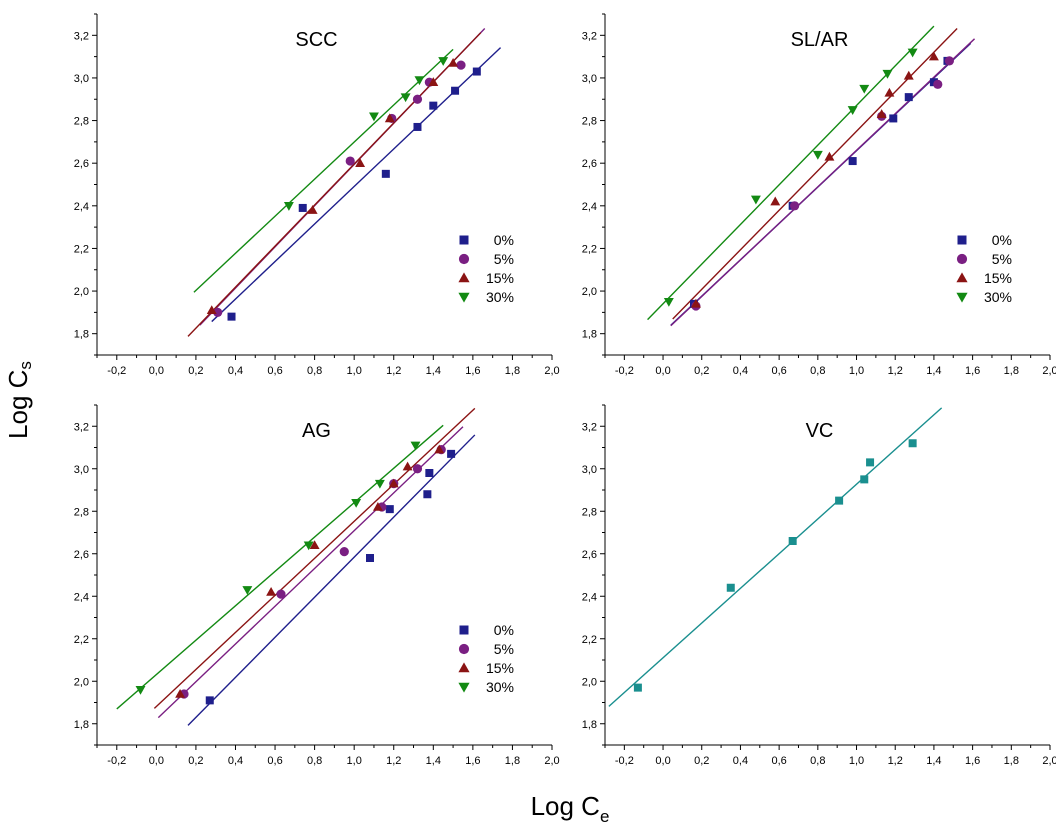 The height and width of the screenshot is (837, 1056). What do you see at coordinates (565, 806) in the screenshot?
I see `x-axis-label-main: Log C` at bounding box center [565, 806].